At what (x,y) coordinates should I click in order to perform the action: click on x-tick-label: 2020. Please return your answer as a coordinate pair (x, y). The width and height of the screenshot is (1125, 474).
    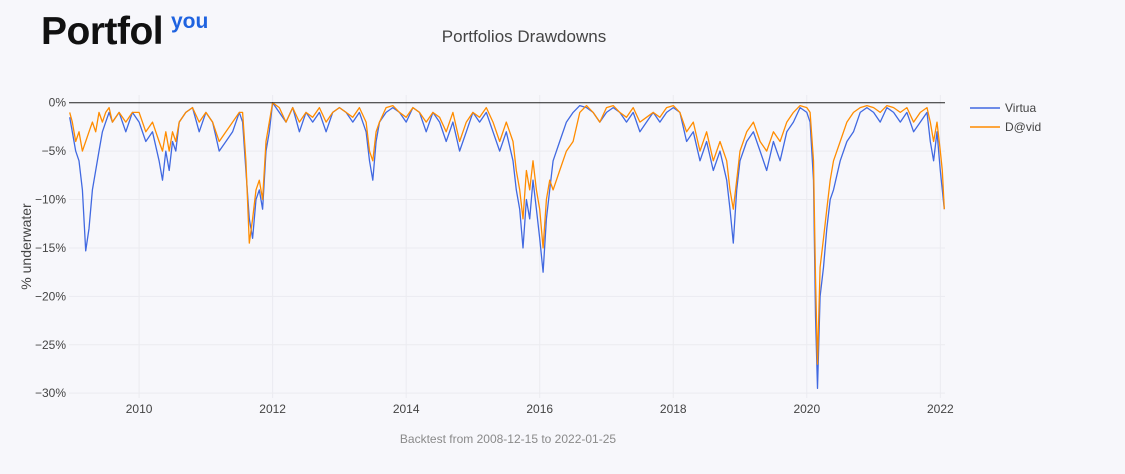
    Looking at the image, I should click on (806, 409).